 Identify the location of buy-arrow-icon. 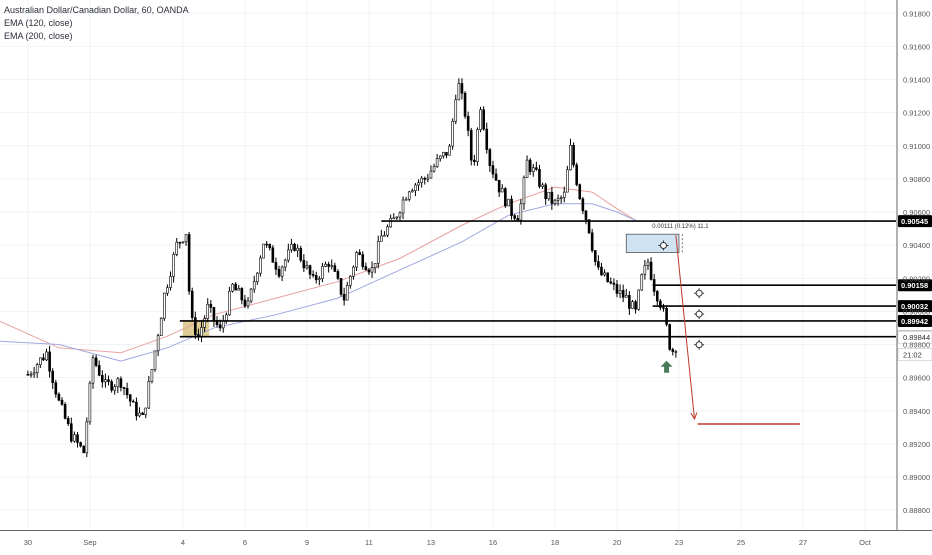
(666, 366).